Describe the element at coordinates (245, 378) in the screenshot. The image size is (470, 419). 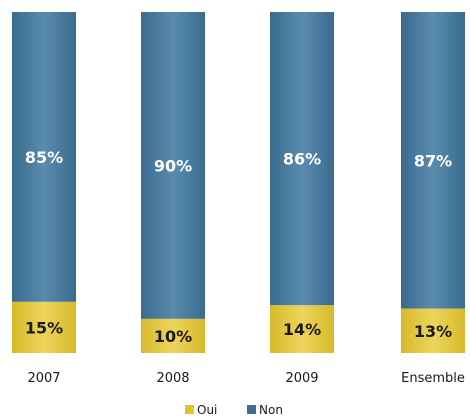
I see `category-labels: 2007 2008 2009 Ensemble` at that location.